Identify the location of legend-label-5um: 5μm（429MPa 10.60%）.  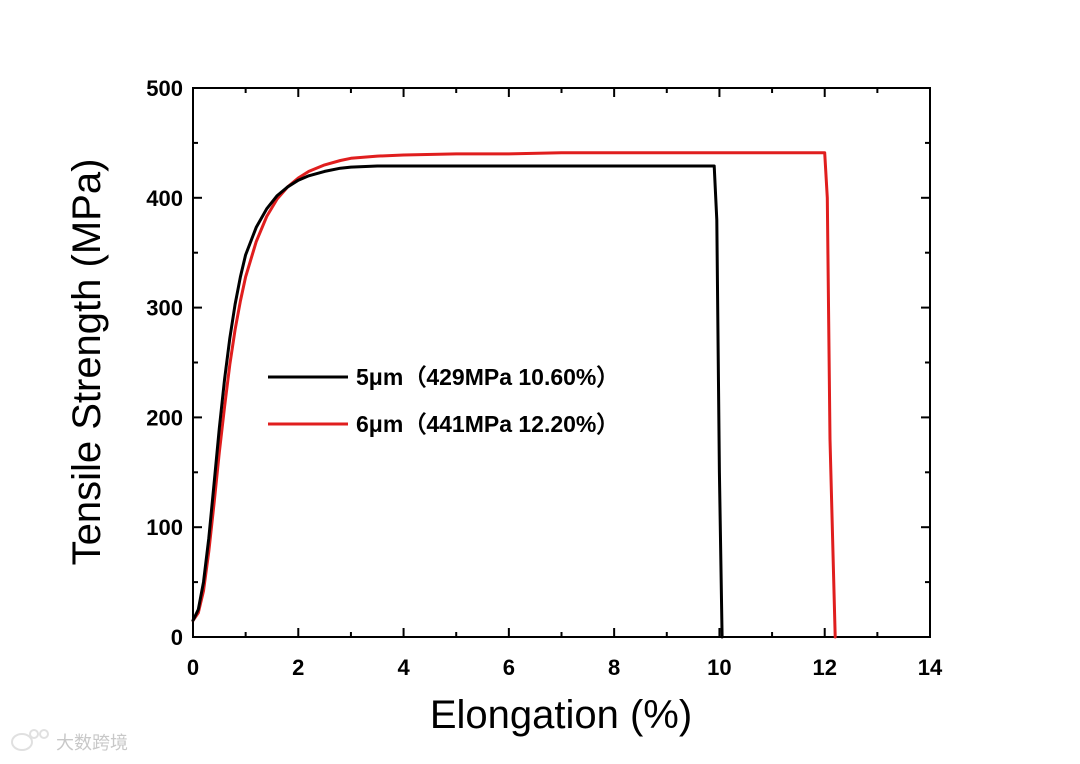
(487, 377).